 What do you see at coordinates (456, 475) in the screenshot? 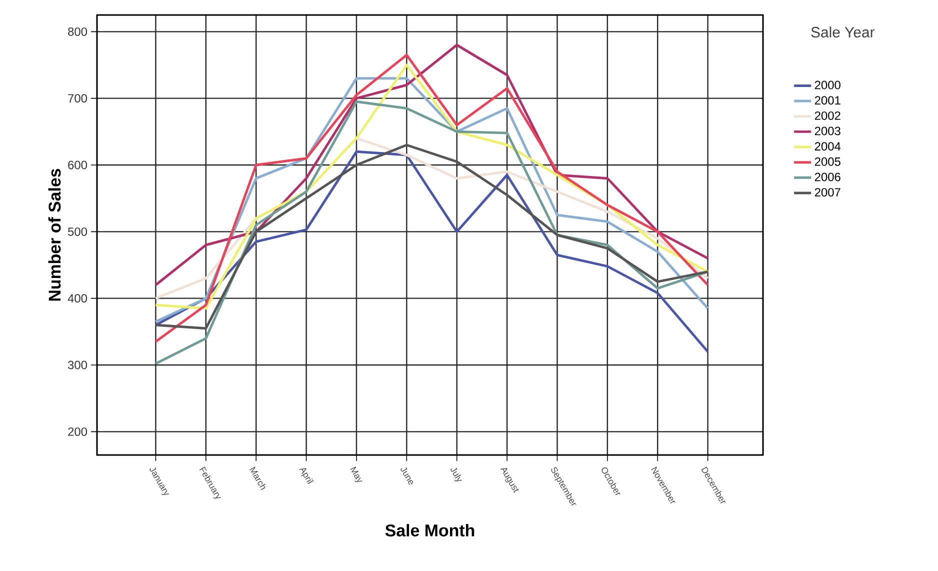
I see `x-tick-label: July` at bounding box center [456, 475].